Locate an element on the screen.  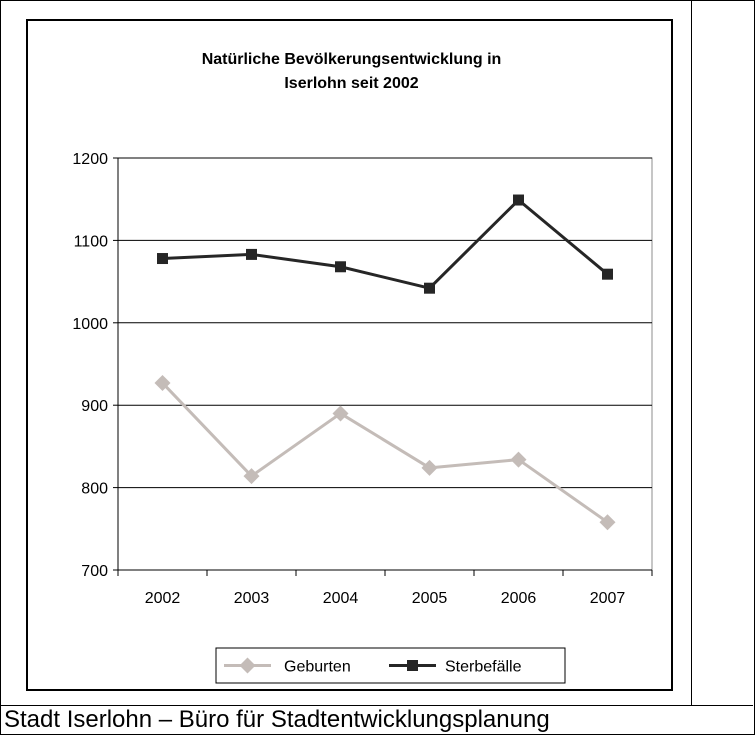
legend-marker-sterbefaelle is located at coordinates (412, 665).